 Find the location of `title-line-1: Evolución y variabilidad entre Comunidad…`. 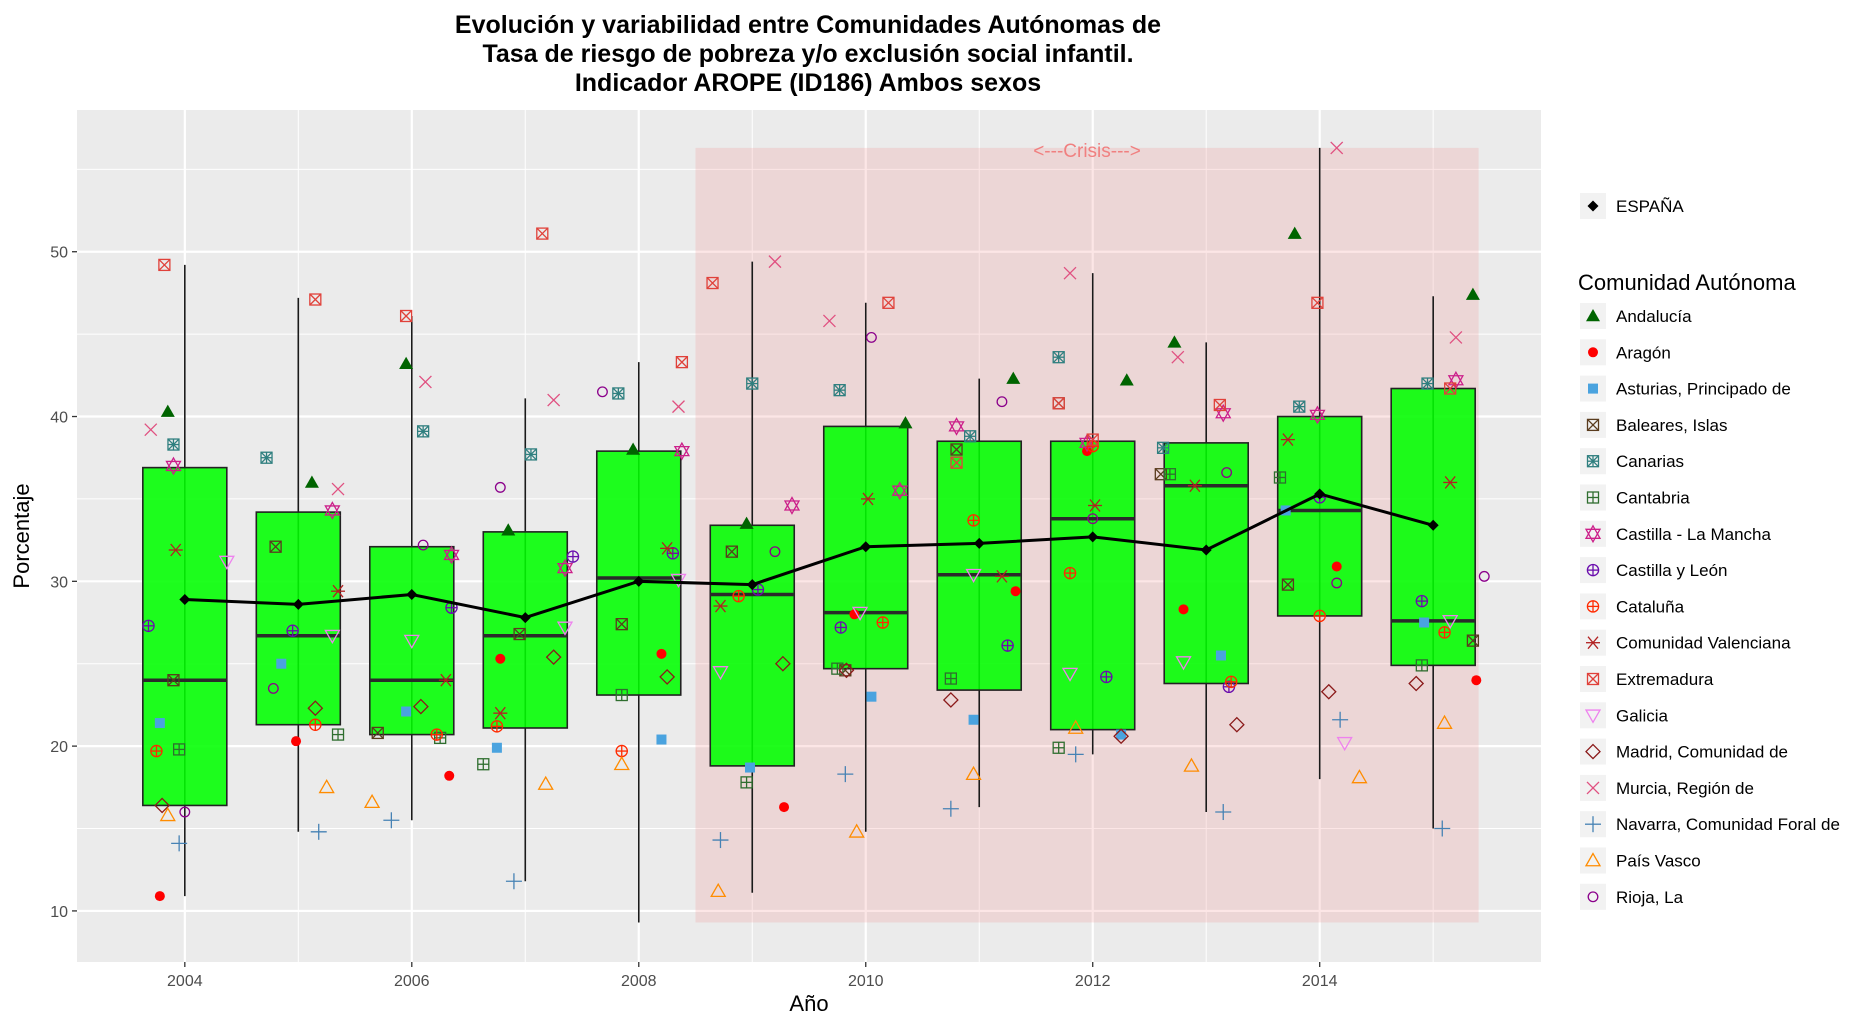

title-line-1: Evolución y variabilidad entre Comunidad… is located at coordinates (808, 25).